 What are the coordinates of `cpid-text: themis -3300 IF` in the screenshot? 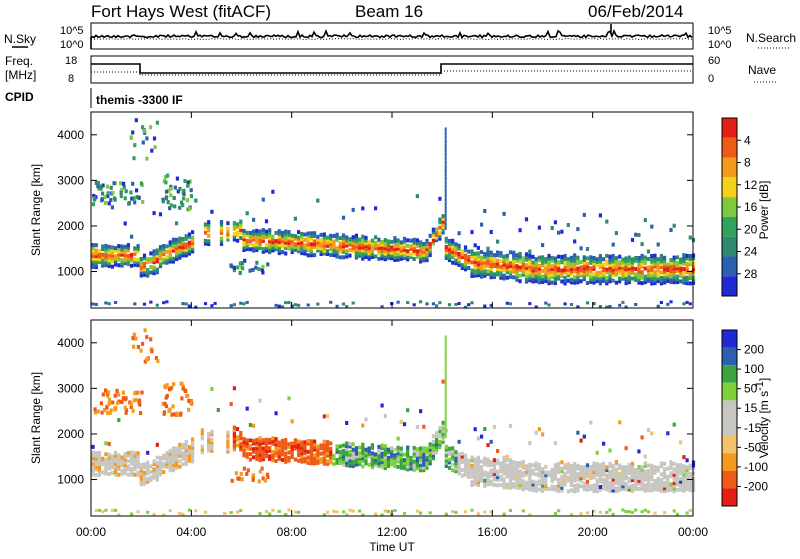 It's located at (139, 100).